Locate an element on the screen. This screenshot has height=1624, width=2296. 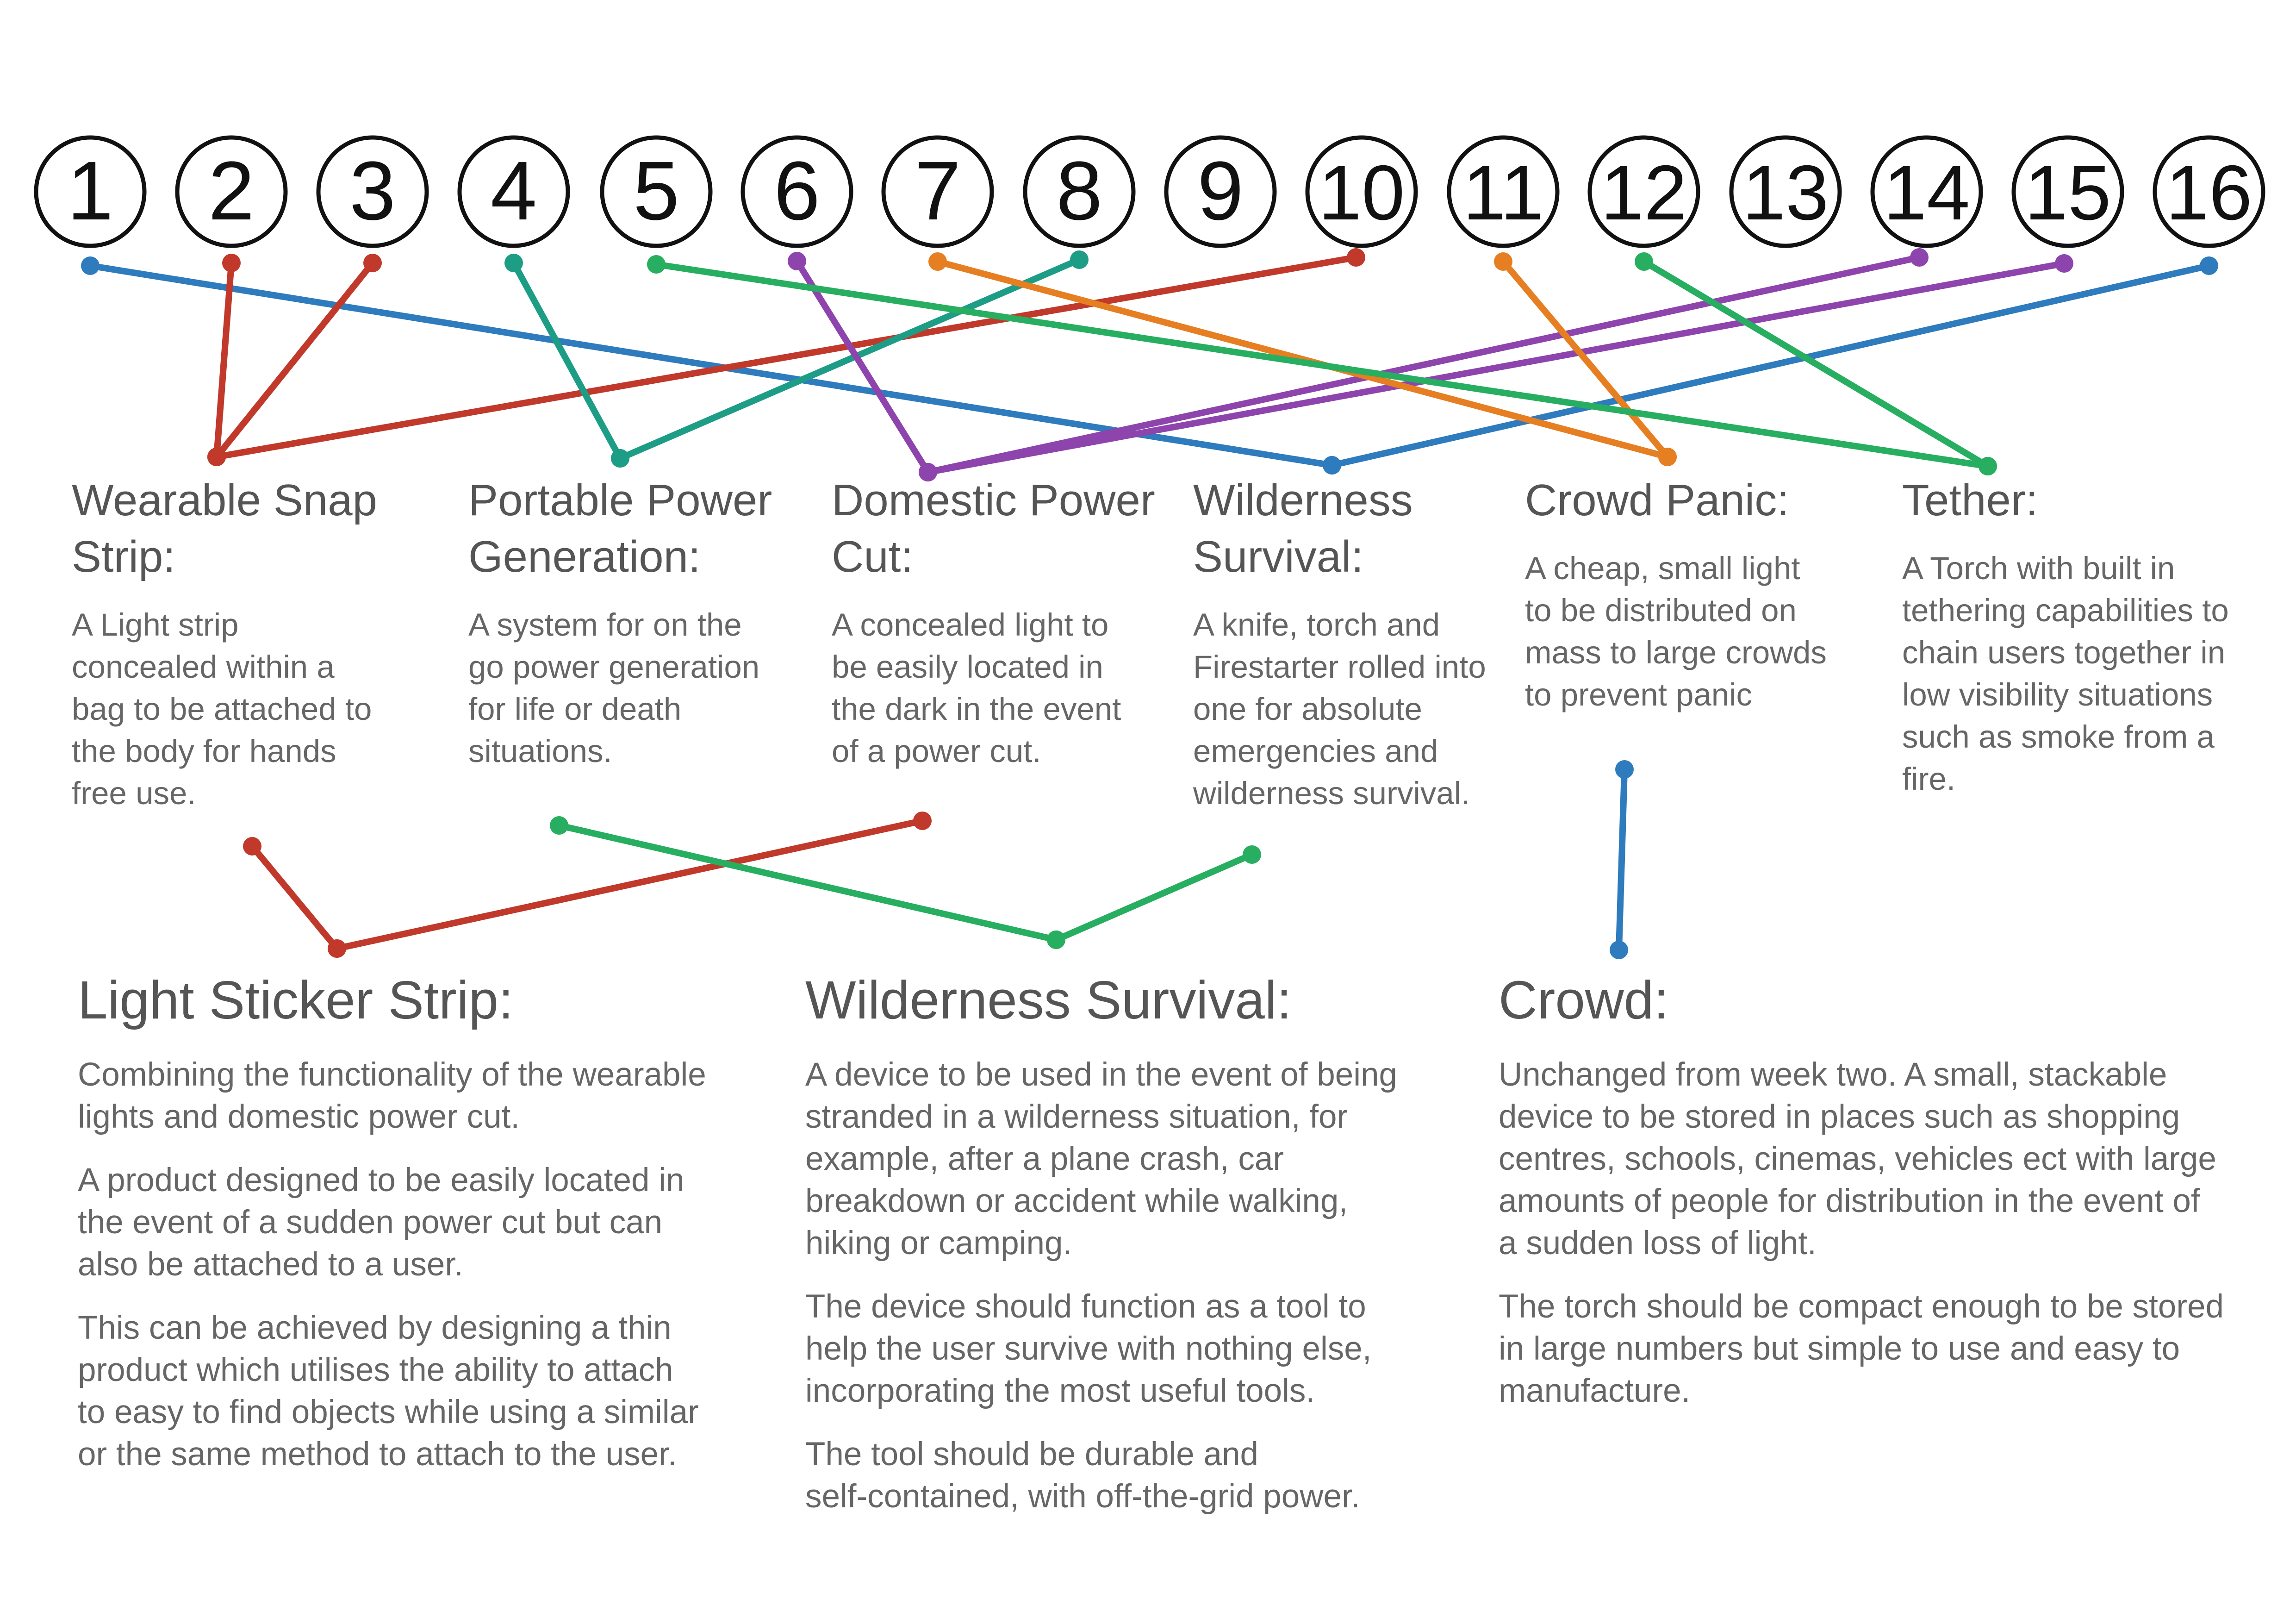
concept-title: Wilderness Survival: is located at coordinates (1303, 528).